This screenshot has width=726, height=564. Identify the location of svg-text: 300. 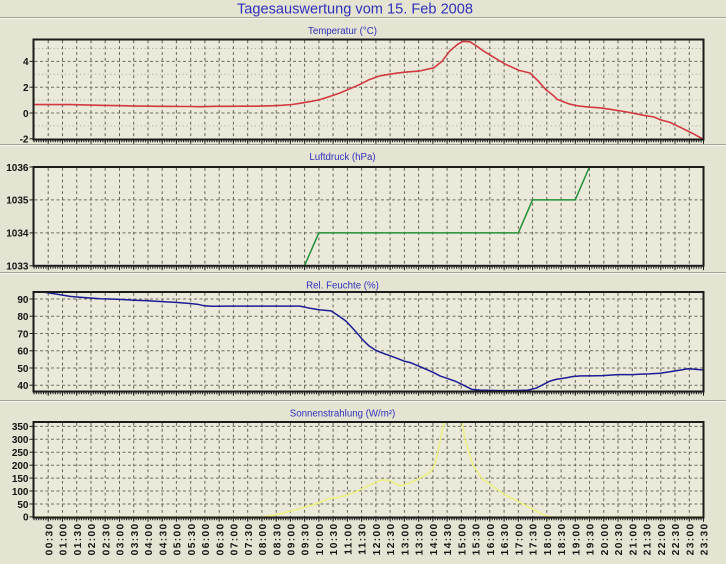
(20, 440).